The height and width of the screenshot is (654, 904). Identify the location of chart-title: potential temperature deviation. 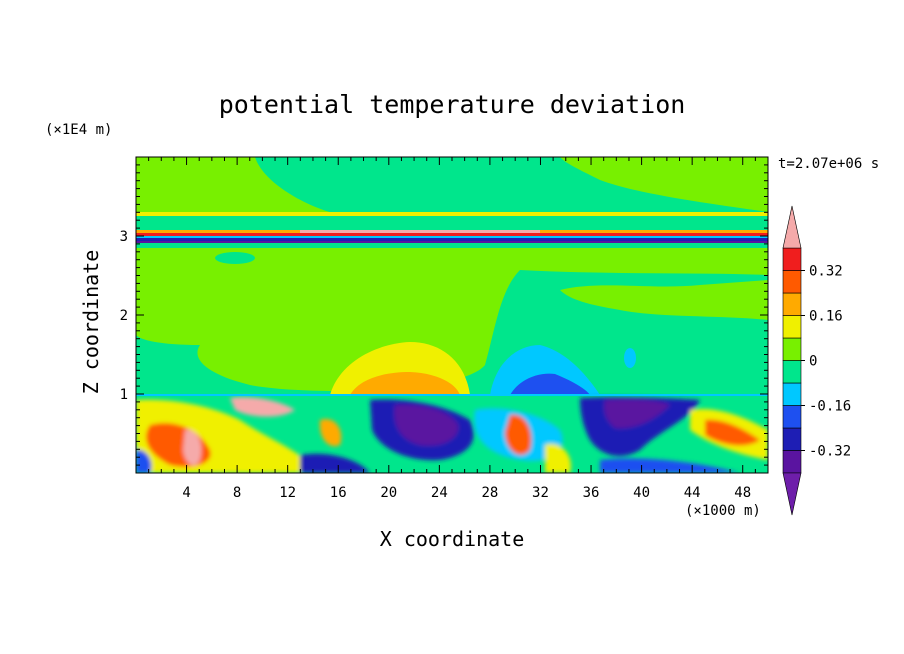
(452, 104).